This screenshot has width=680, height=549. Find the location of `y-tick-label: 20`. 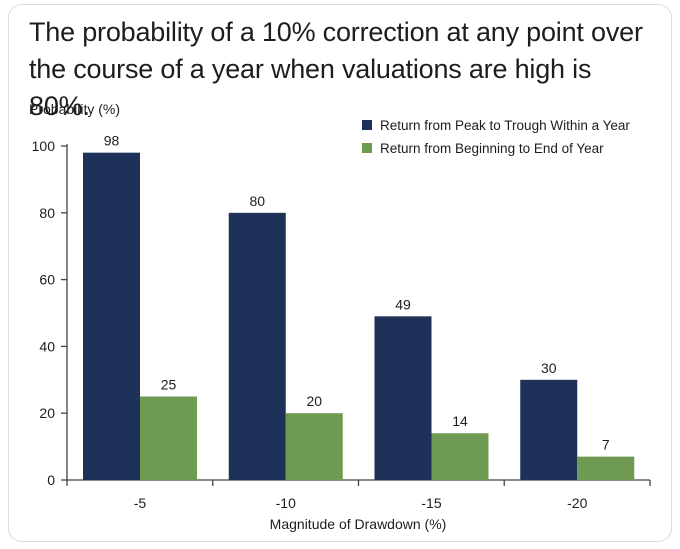

y-tick-label: 20 is located at coordinates (47, 413).